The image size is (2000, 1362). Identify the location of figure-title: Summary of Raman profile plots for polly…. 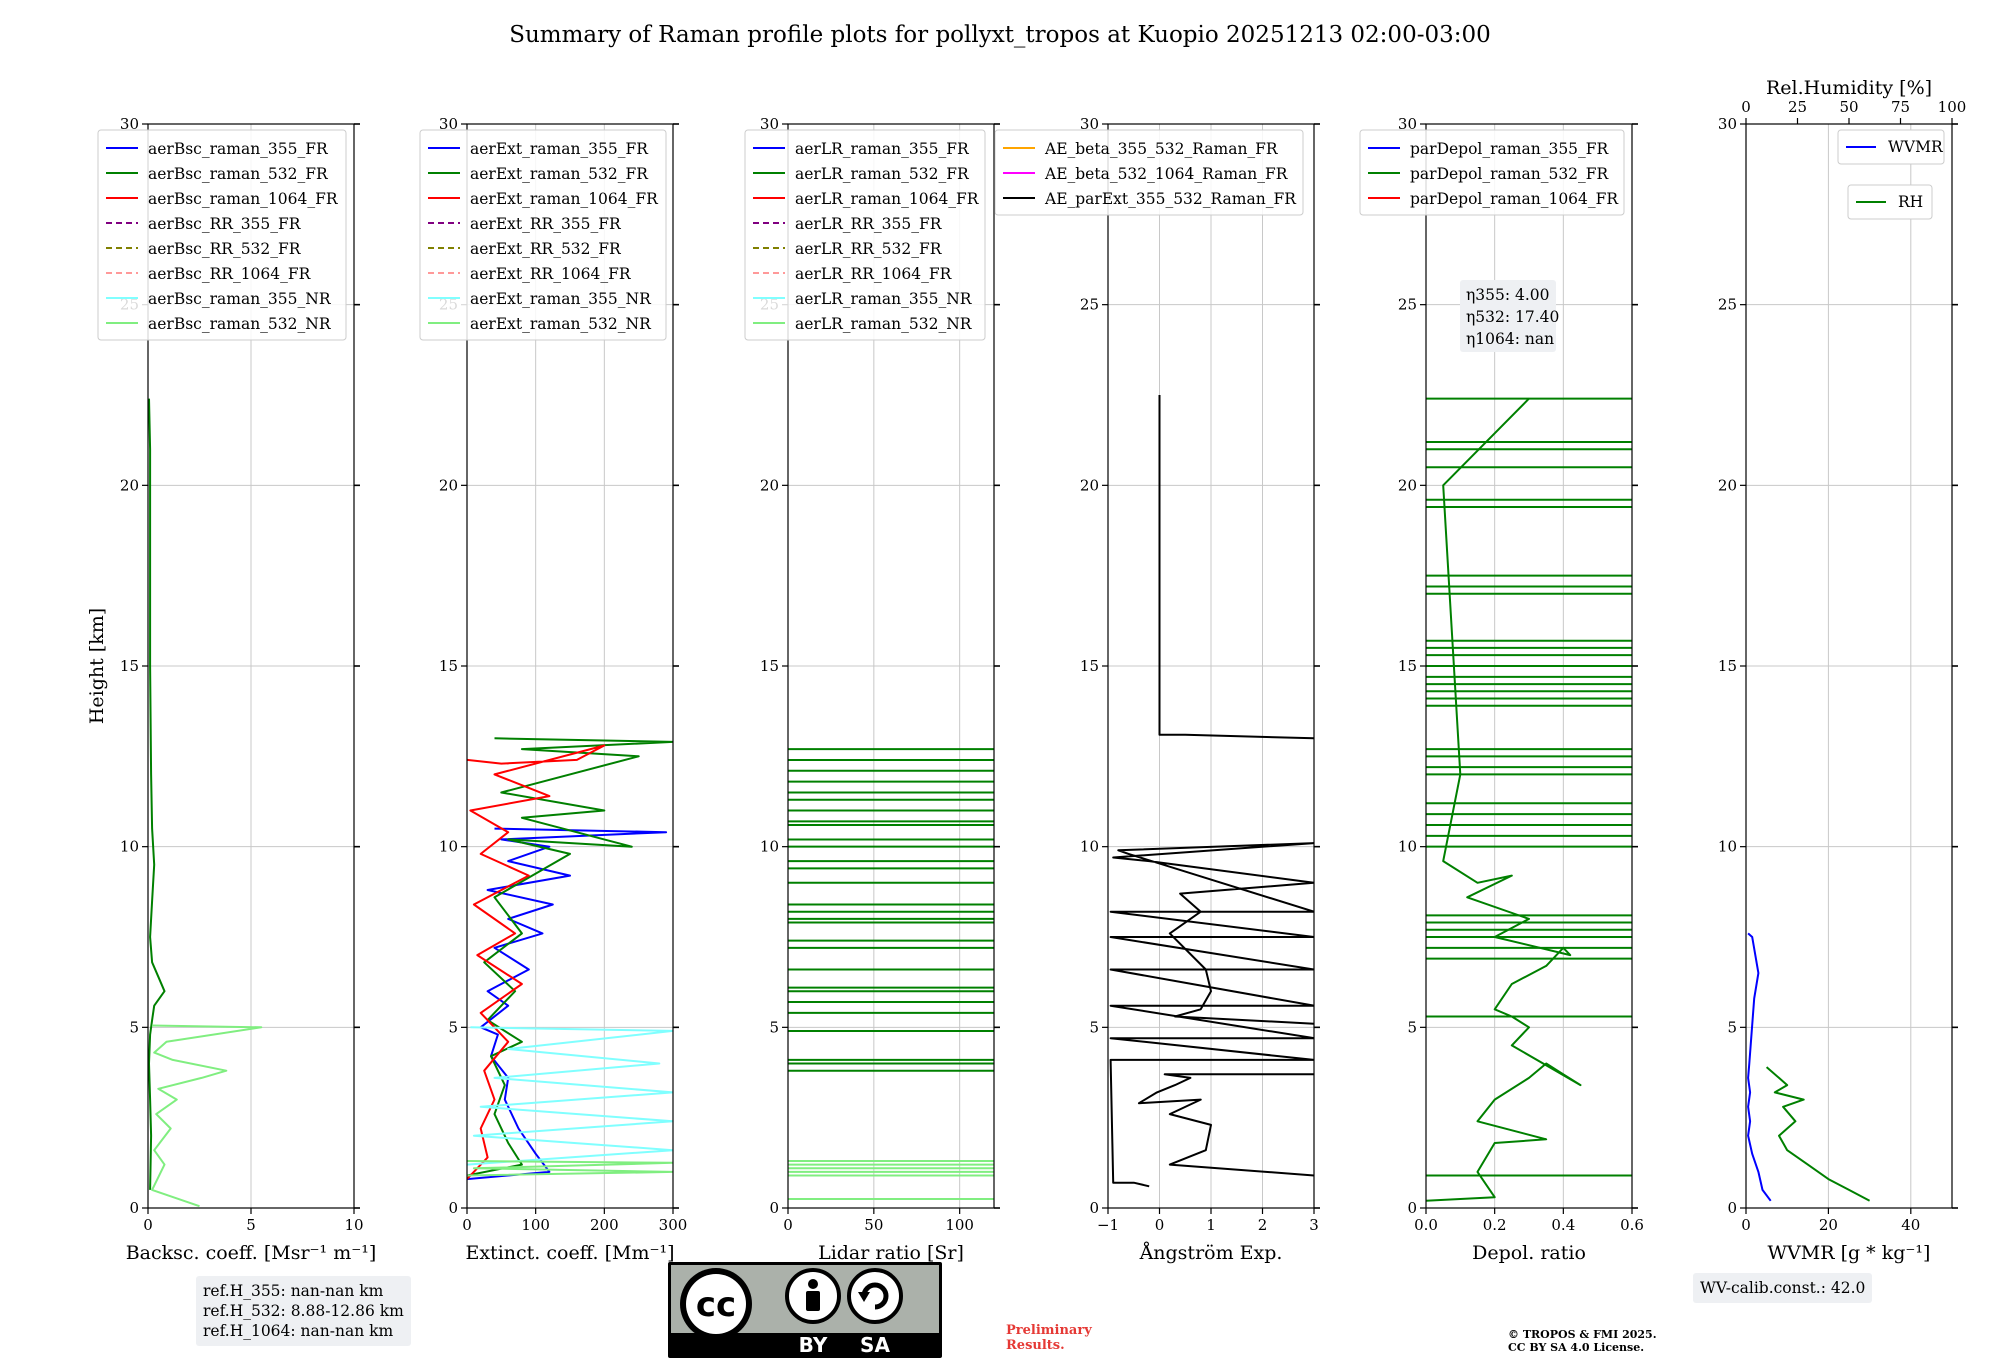
(1000, 35).